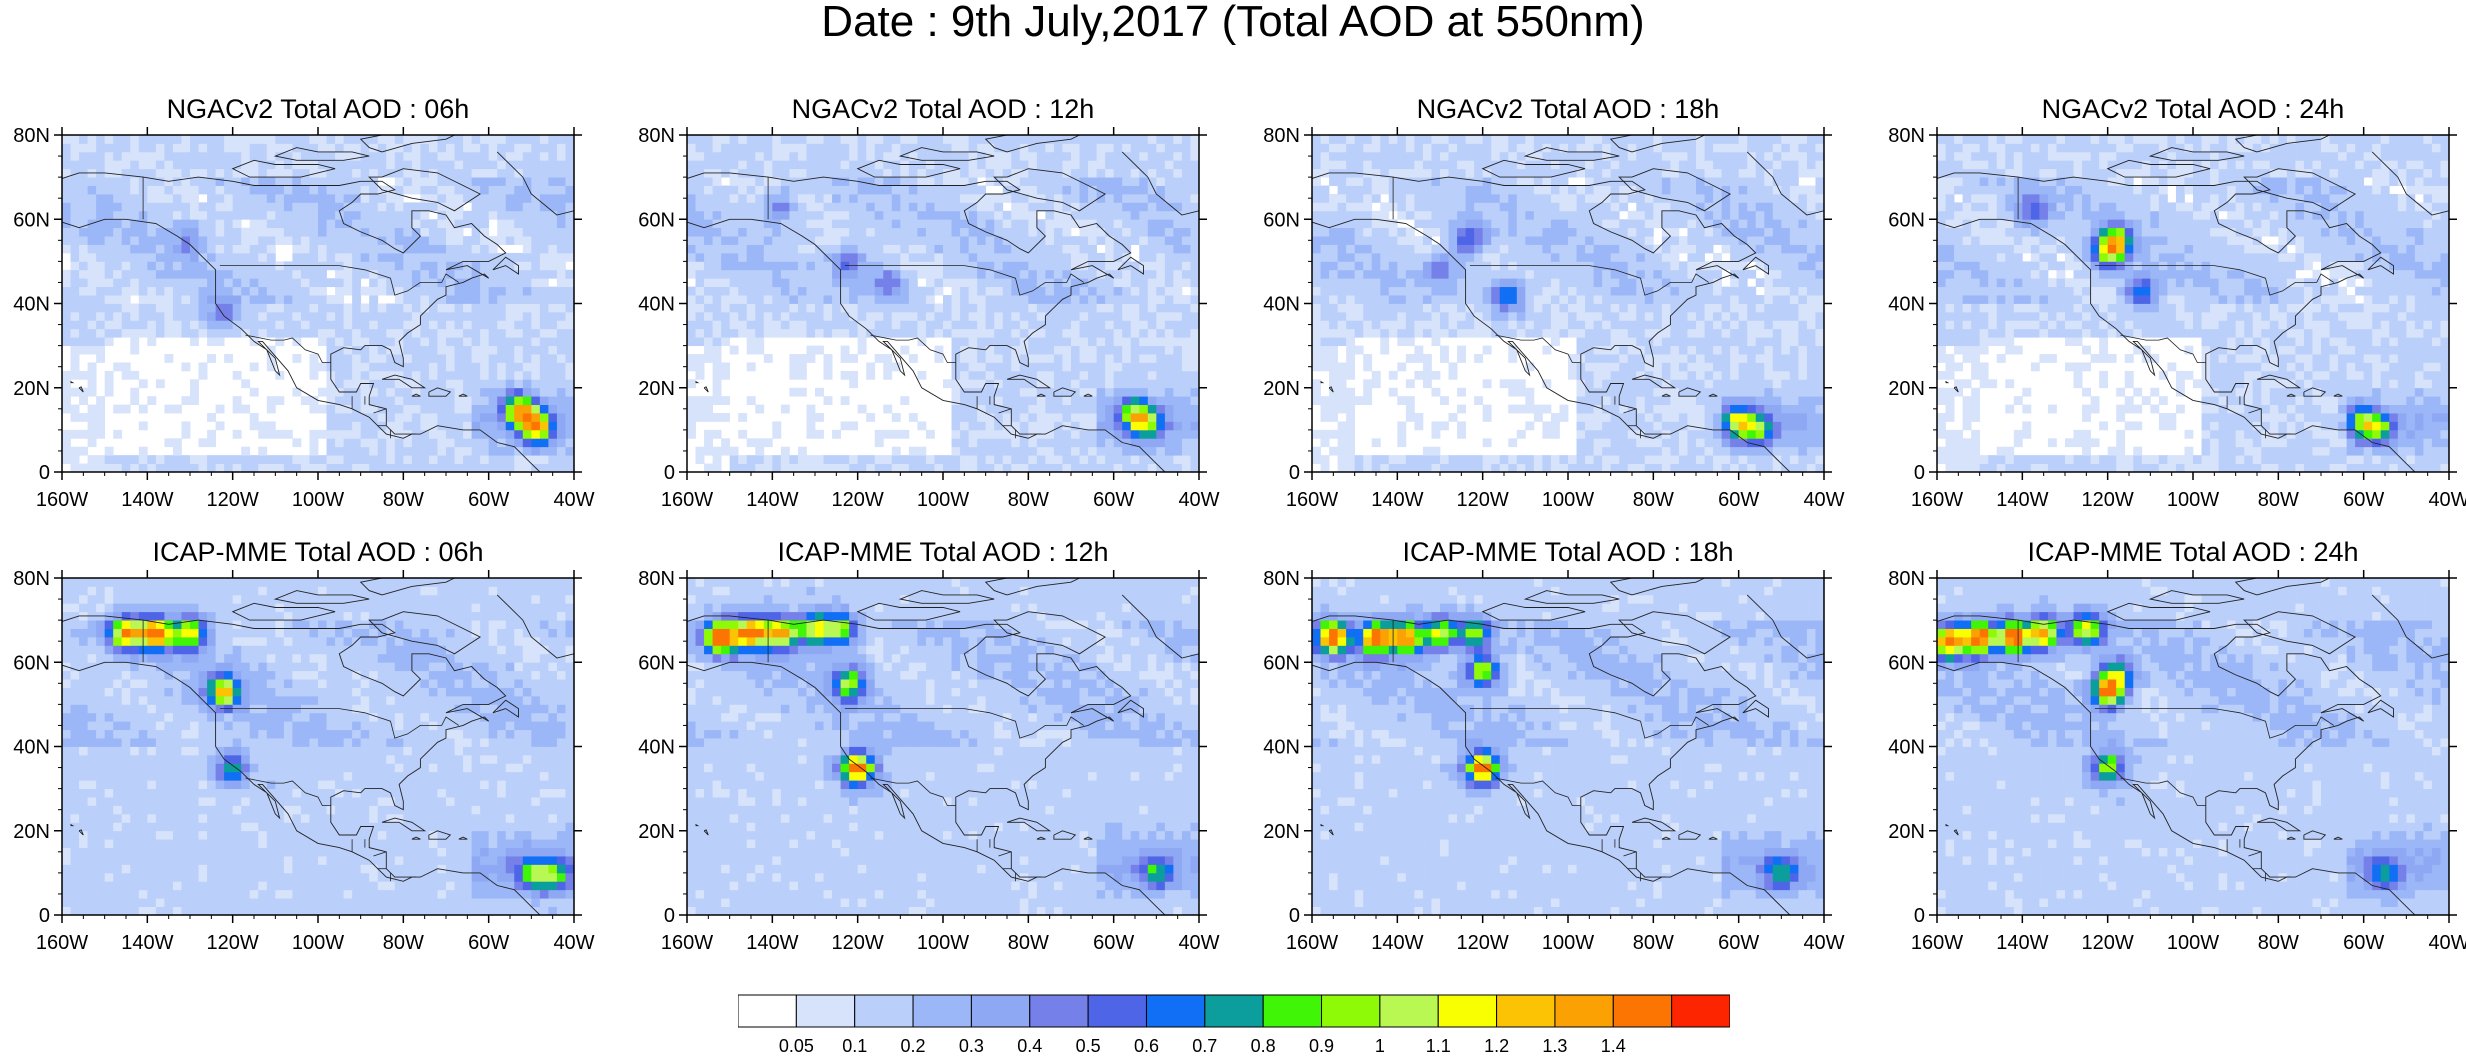 Image resolution: width=2466 pixels, height=1056 pixels. I want to click on coastline, so click(416, 395).